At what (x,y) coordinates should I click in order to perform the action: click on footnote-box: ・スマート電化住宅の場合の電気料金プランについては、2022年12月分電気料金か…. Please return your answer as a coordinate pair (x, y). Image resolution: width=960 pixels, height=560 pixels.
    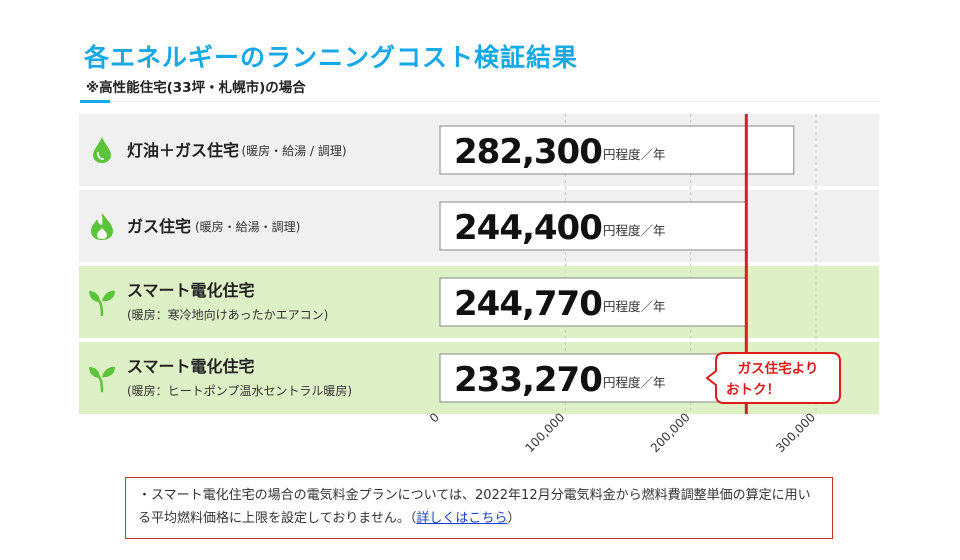
    Looking at the image, I should click on (479, 508).